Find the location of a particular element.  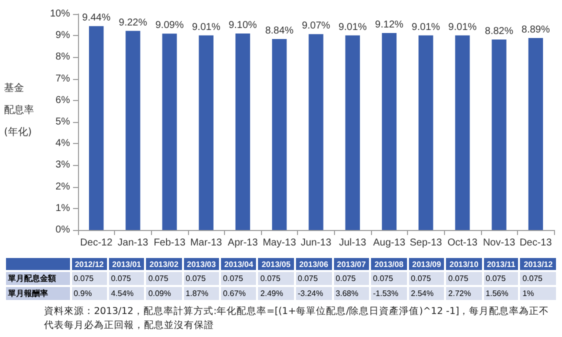

category-label: 2013/10 is located at coordinates (464, 264).